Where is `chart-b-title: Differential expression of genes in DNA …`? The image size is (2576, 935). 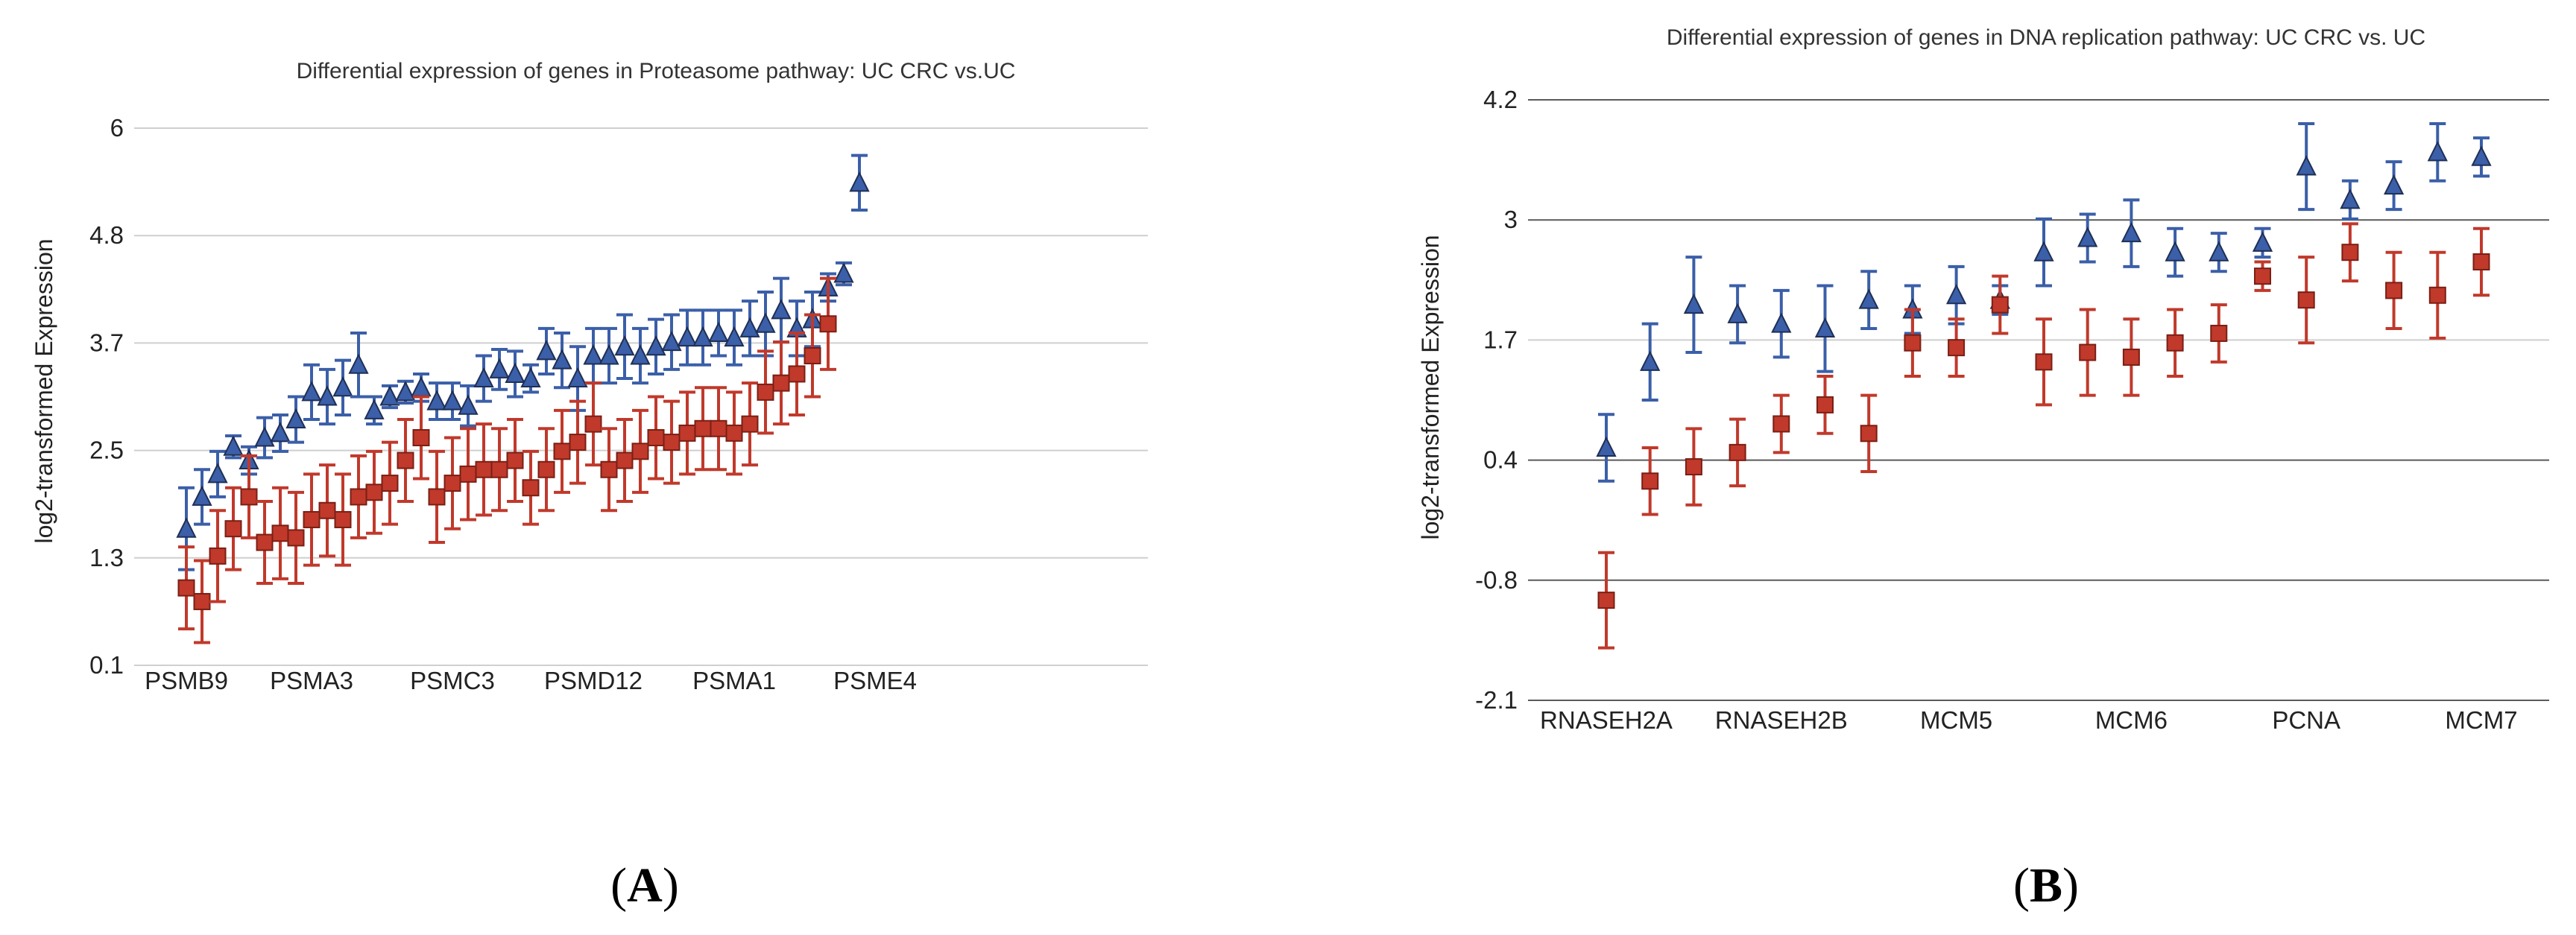
chart-b-title: Differential expression of genes in DNA … is located at coordinates (2046, 37).